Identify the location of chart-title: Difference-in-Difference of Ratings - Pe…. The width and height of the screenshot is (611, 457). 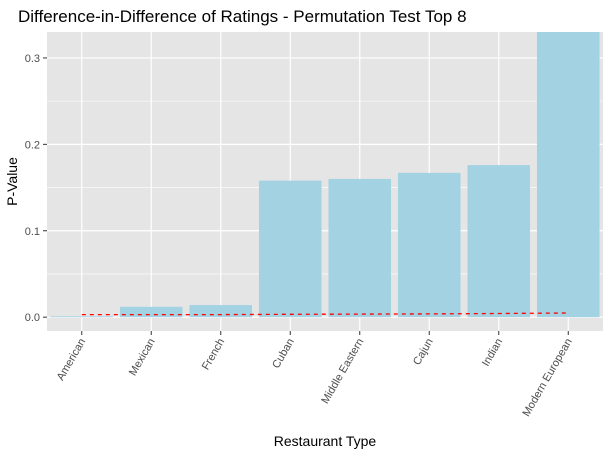
(242, 16).